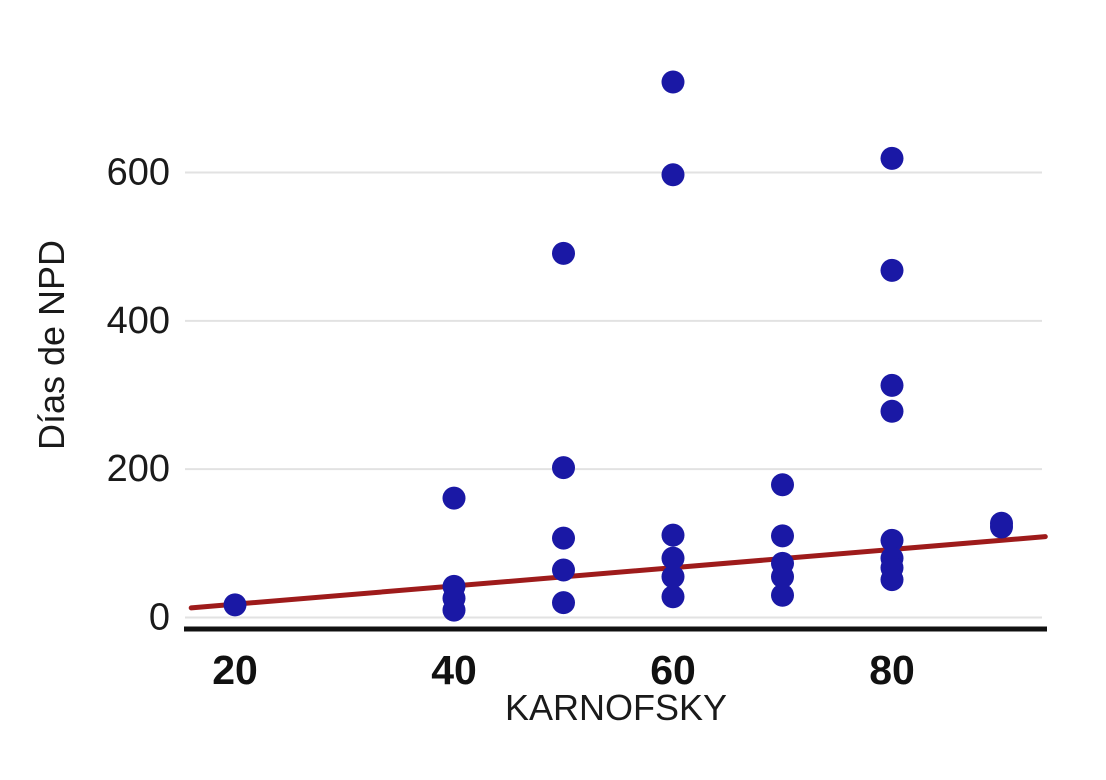  I want to click on x-tick-label: 40, so click(454, 670).